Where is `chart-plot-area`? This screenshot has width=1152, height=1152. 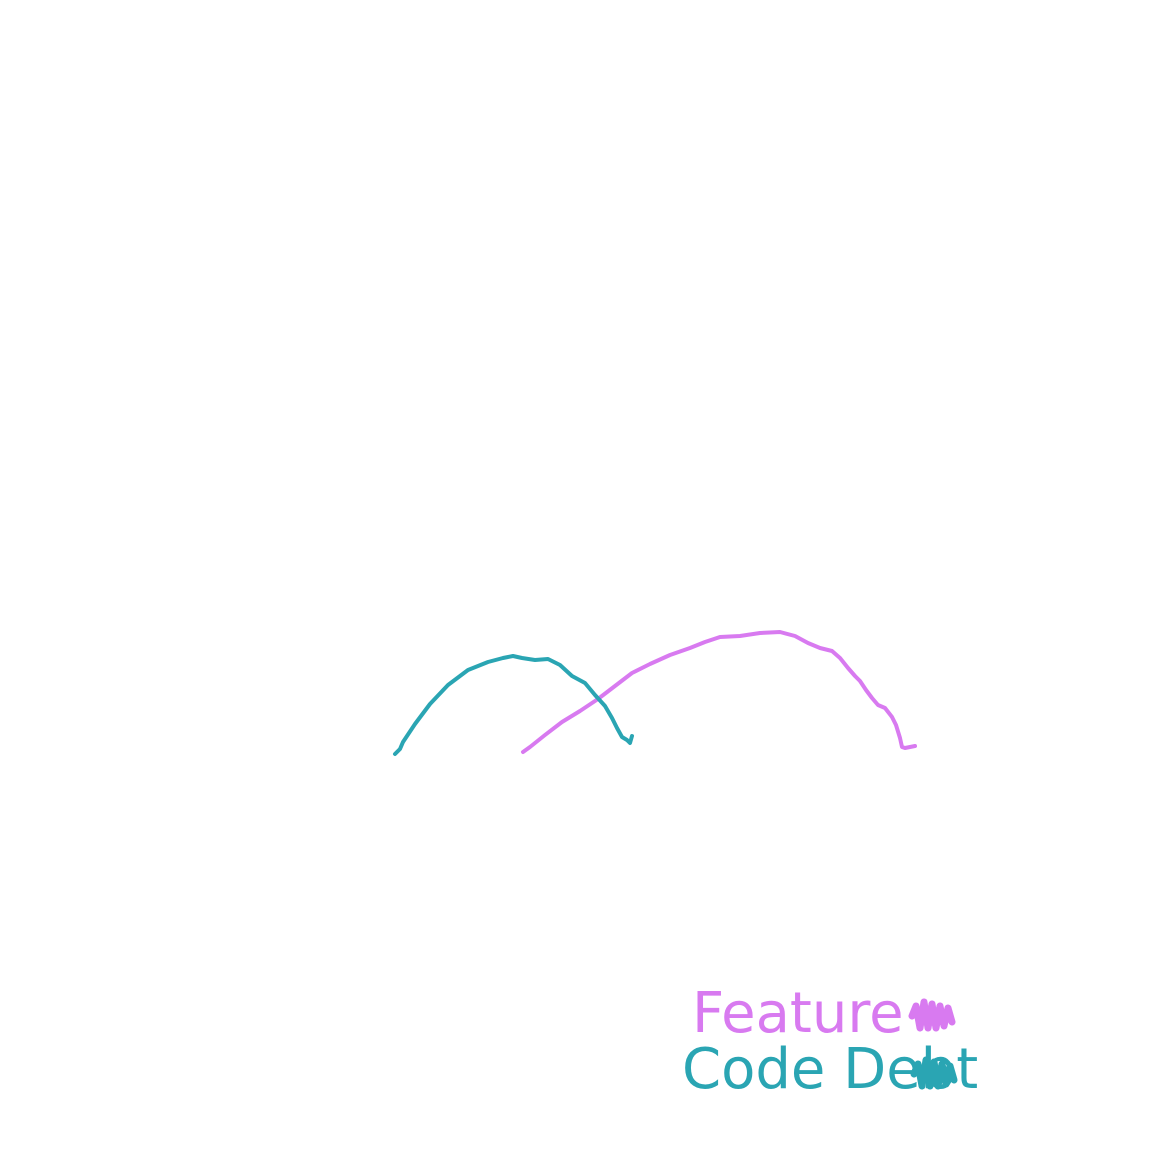 chart-plot-area is located at coordinates (655, 693).